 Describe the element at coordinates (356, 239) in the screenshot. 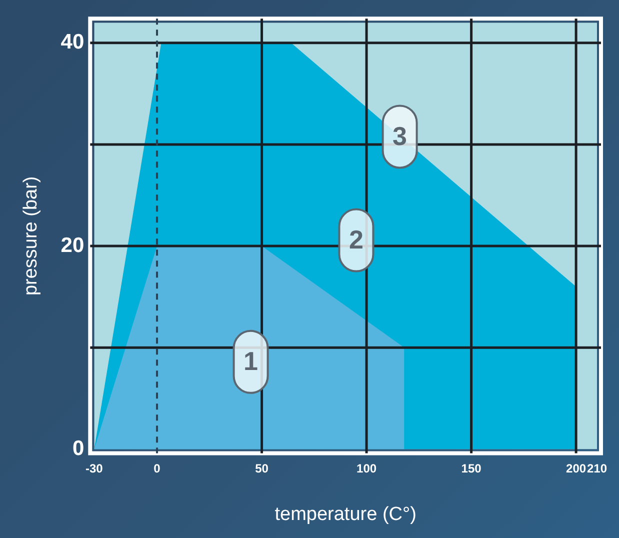

I see `series-label: 2` at that location.